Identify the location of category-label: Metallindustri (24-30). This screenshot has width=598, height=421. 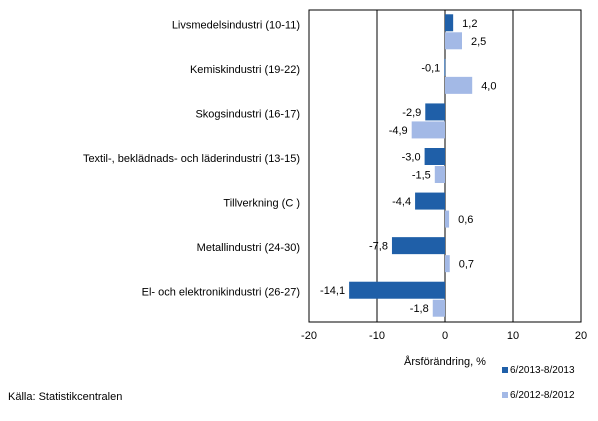
(248, 248).